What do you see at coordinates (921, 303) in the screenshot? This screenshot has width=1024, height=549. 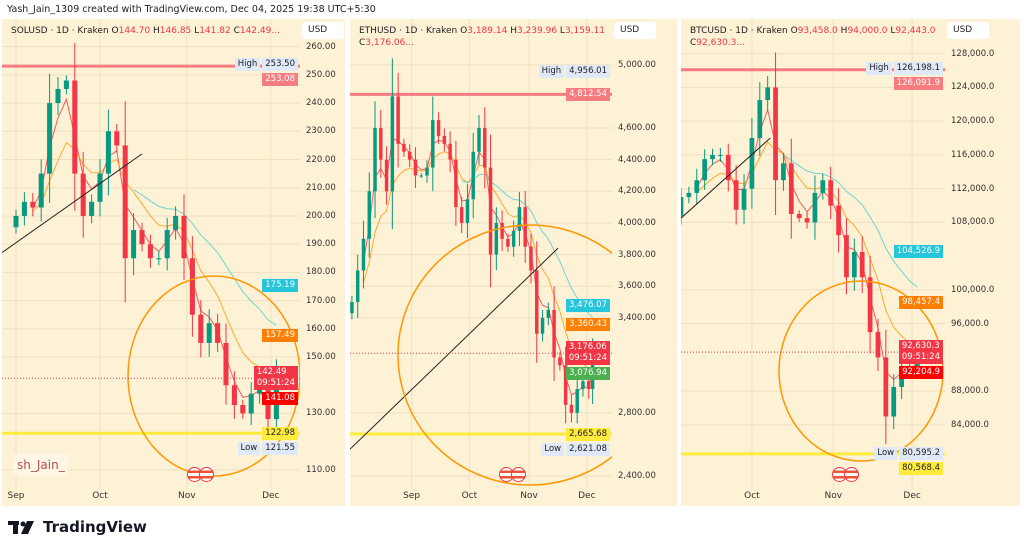 I see `ma-tag: 98,457.4` at bounding box center [921, 303].